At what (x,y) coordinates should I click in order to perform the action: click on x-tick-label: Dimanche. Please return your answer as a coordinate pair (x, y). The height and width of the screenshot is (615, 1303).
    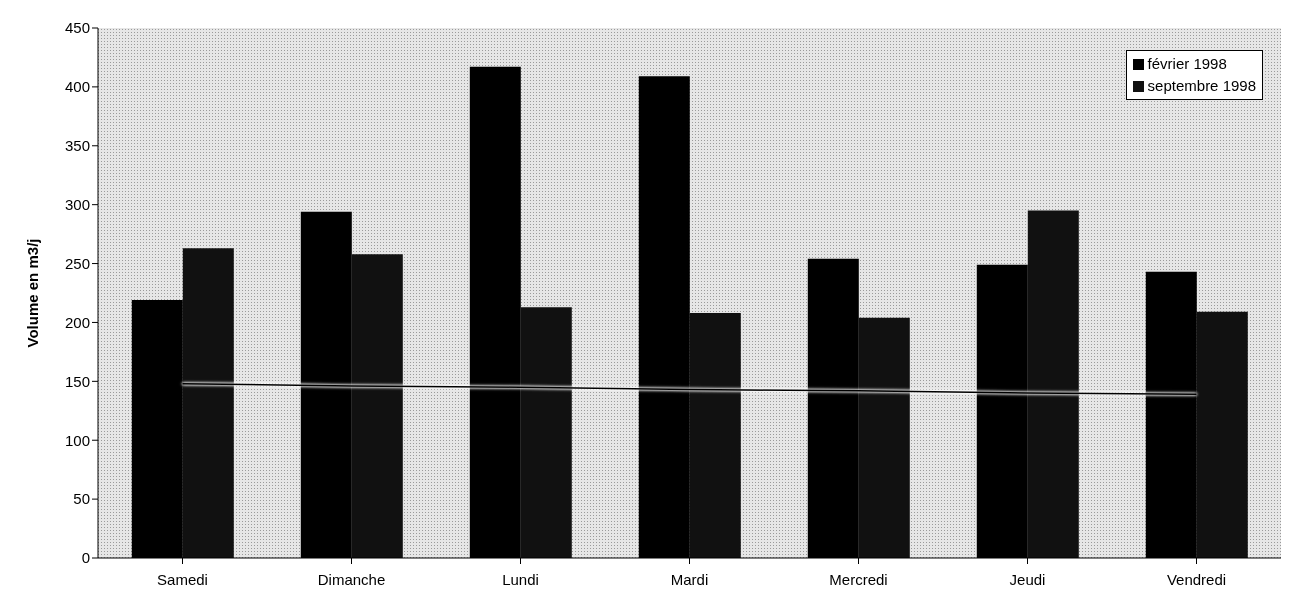
    Looking at the image, I should click on (351, 579).